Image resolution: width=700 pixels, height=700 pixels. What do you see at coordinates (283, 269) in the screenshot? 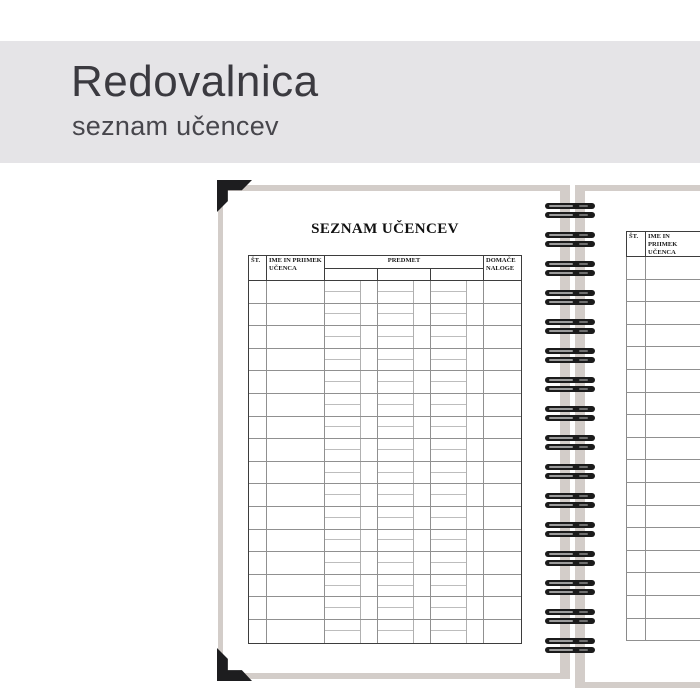
I see `header-ime-line2: UČENCA` at bounding box center [283, 269].